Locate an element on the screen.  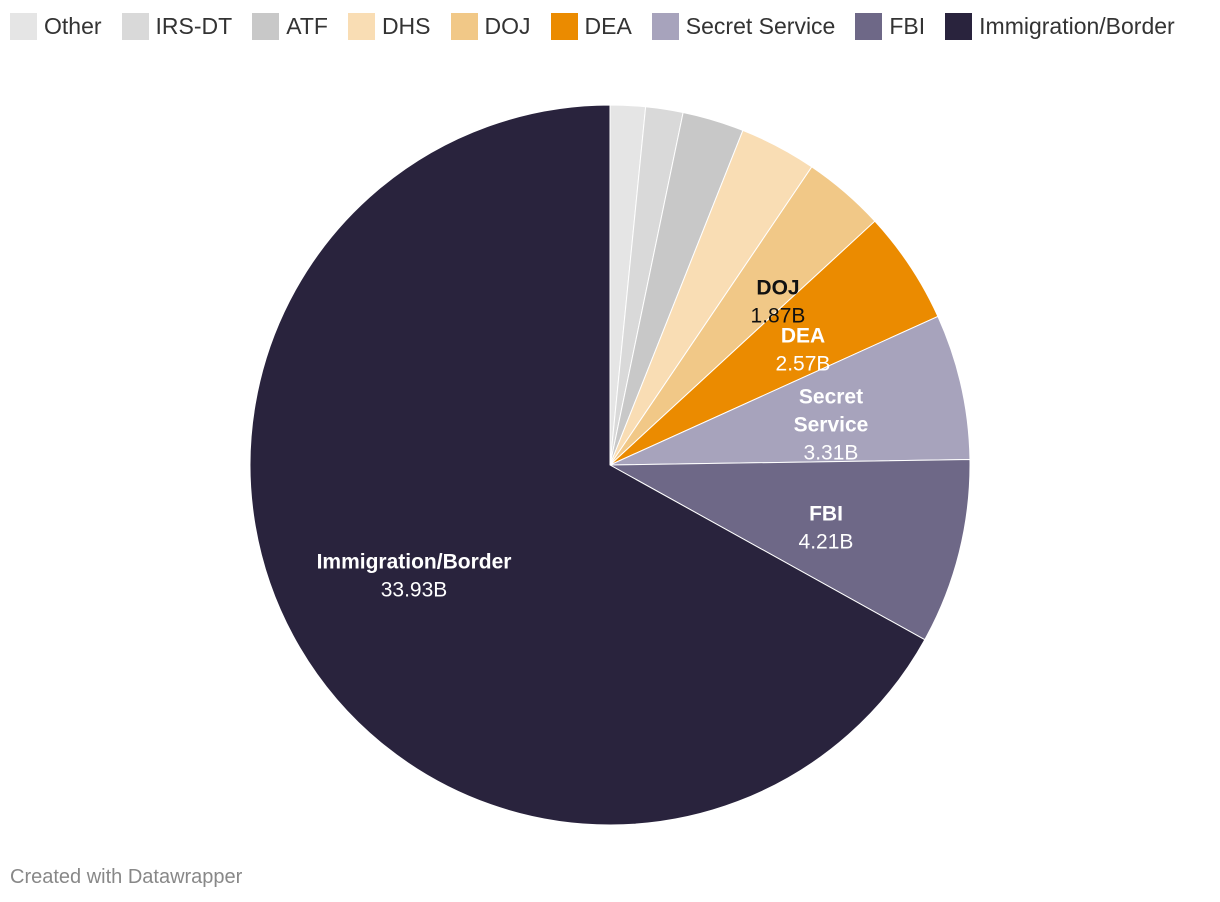
slice-label-value: 3.31B is located at coordinates (831, 453).